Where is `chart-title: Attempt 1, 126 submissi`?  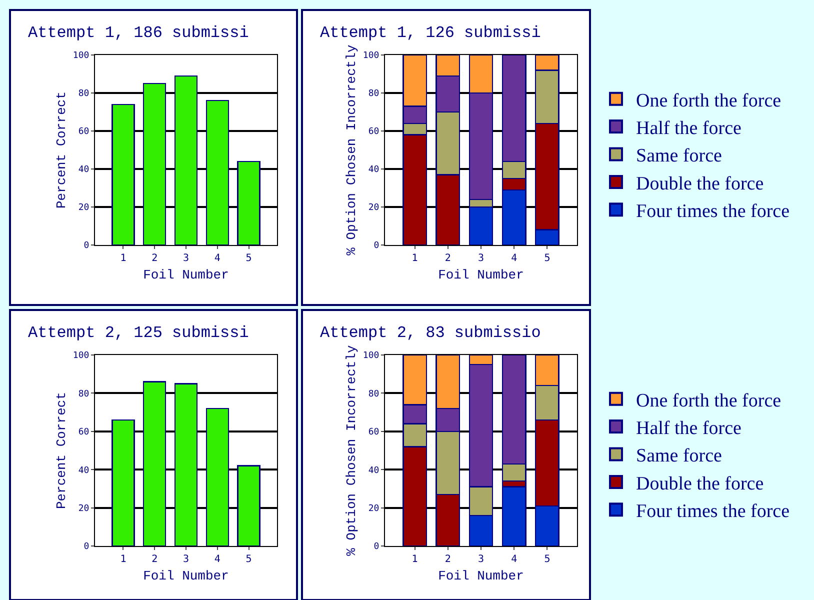
chart-title: Attempt 1, 126 submissi is located at coordinates (430, 33).